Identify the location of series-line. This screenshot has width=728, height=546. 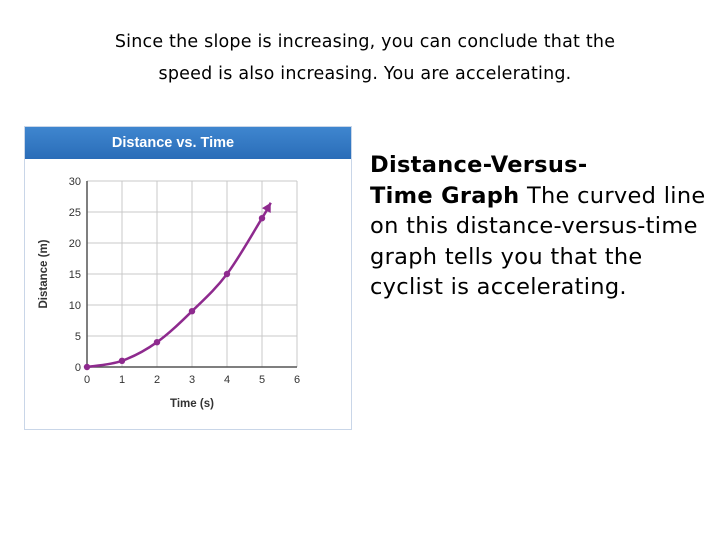
(179, 285).